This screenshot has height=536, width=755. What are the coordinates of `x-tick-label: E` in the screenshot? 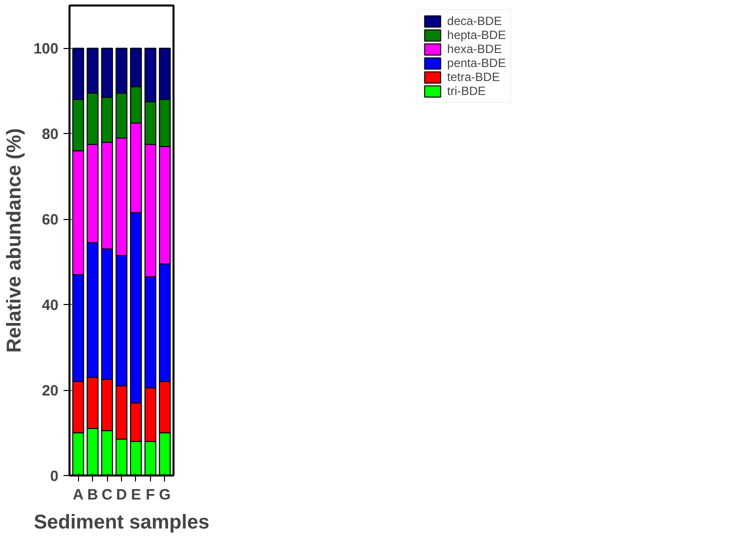 It's located at (135, 495).